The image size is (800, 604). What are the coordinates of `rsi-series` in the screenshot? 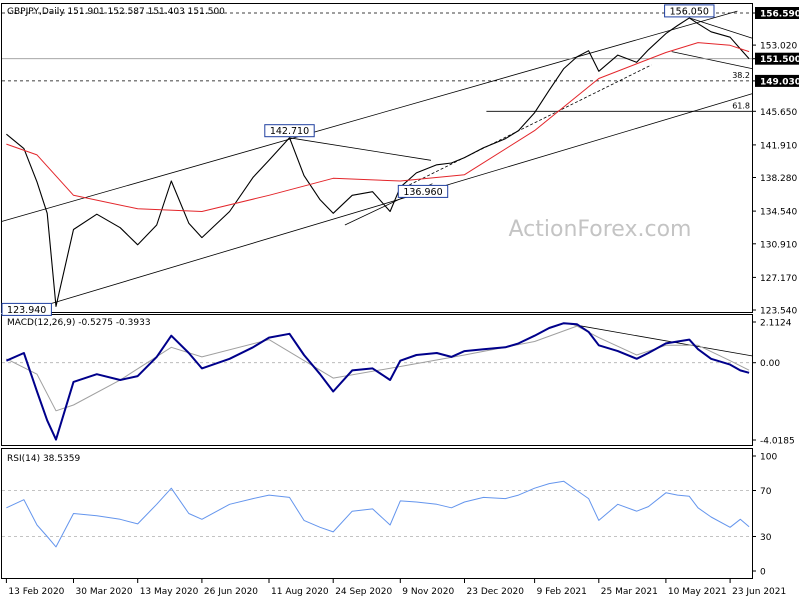 It's located at (377, 514).